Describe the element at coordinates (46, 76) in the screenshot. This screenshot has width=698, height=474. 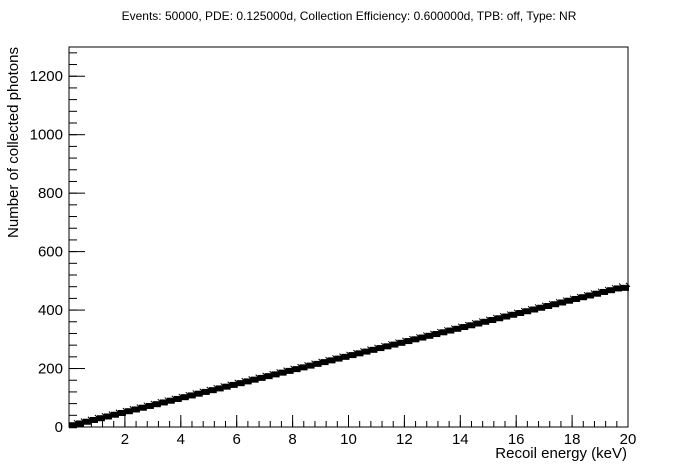
I see `y-tick-label: 1200` at that location.